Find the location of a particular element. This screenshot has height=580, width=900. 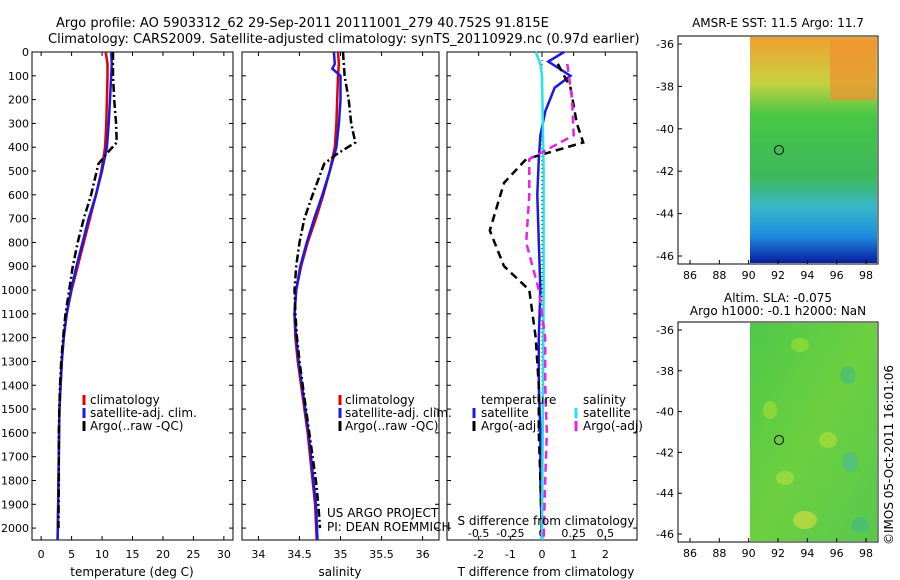

sla-map-field is located at coordinates (813, 432).